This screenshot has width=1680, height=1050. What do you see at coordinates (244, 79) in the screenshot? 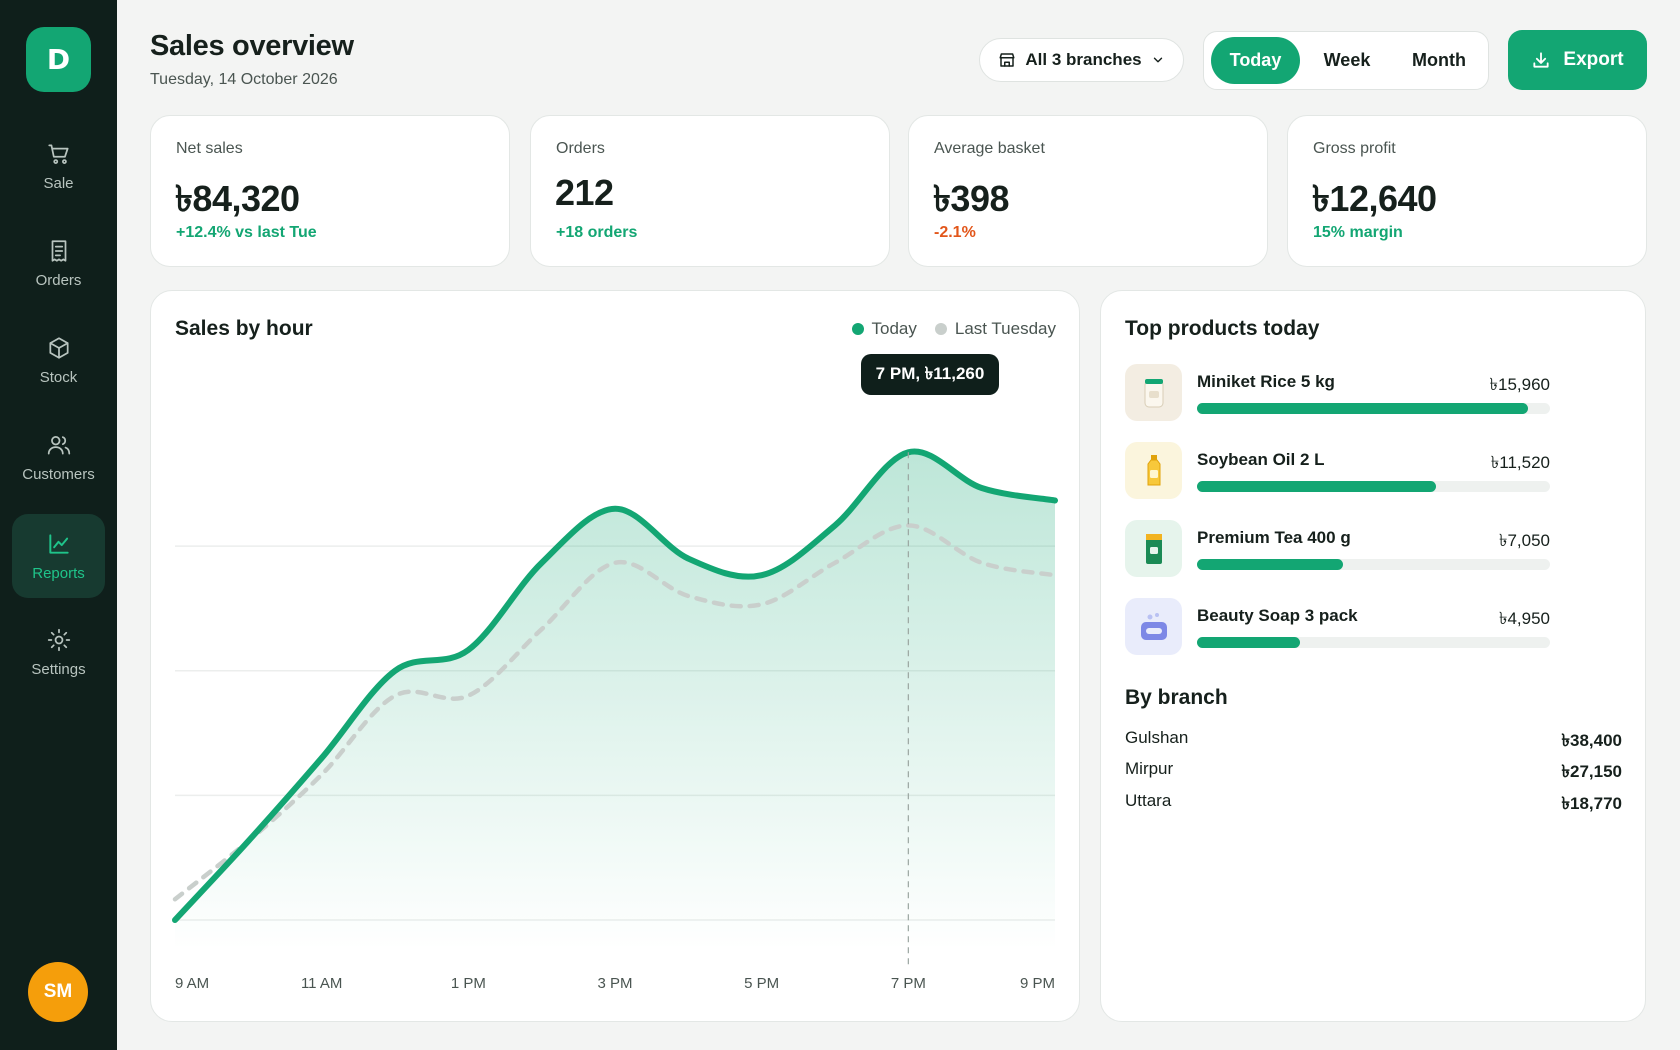
I see `page-date: Tuesday, 14 October 2026` at bounding box center [244, 79].